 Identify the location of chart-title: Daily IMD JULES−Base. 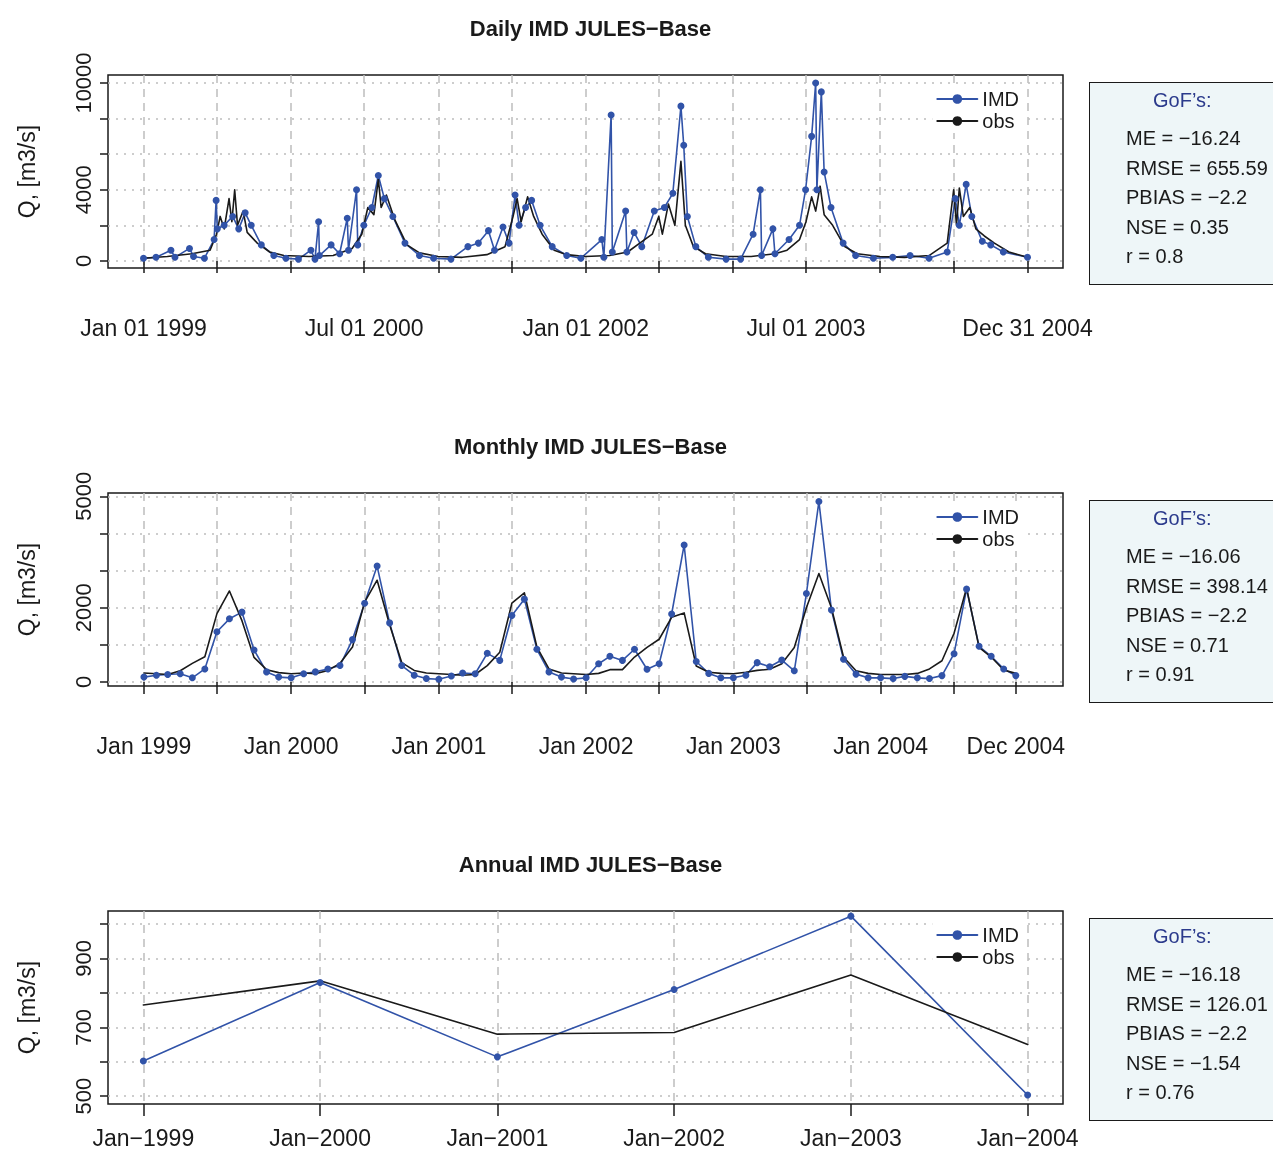
(590, 28).